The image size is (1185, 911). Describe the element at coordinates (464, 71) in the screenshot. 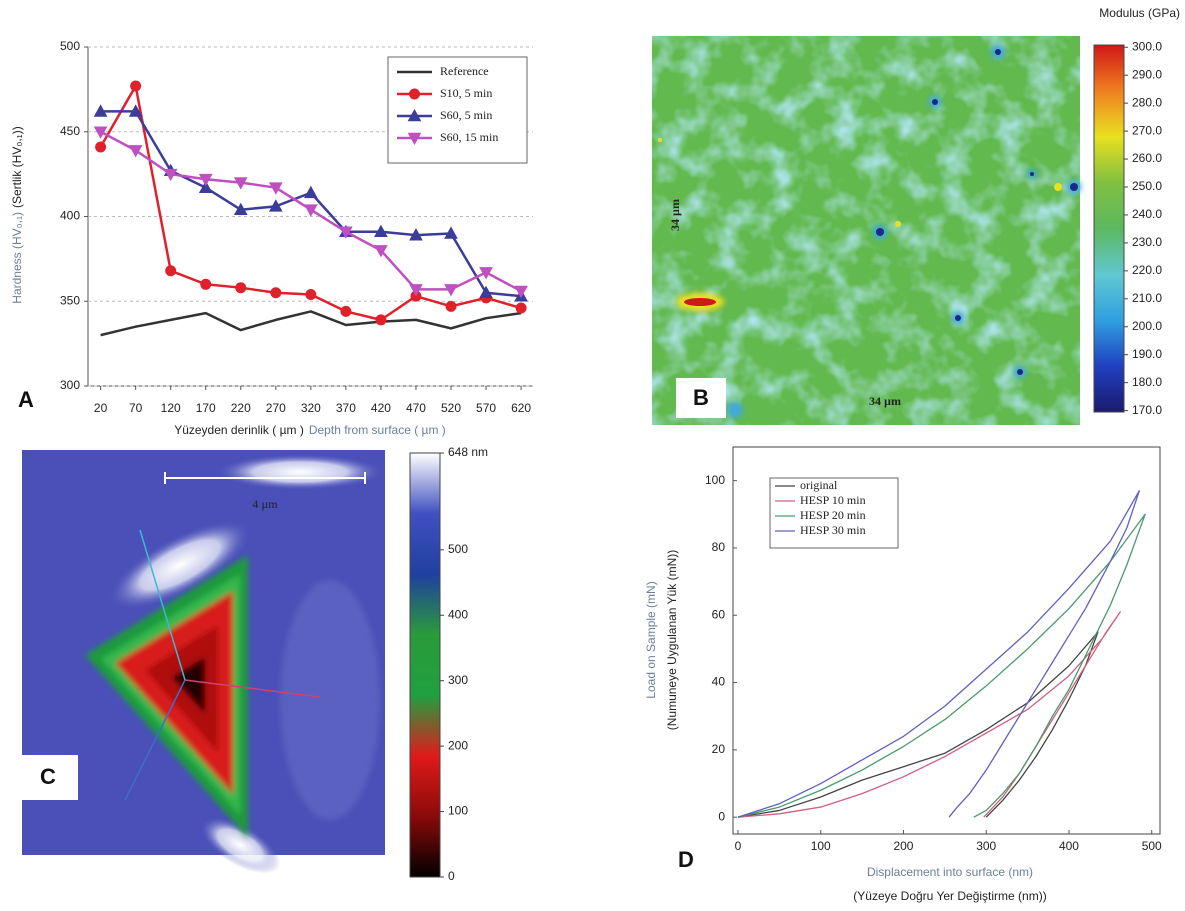

I see `legend-label: Reference` at that location.